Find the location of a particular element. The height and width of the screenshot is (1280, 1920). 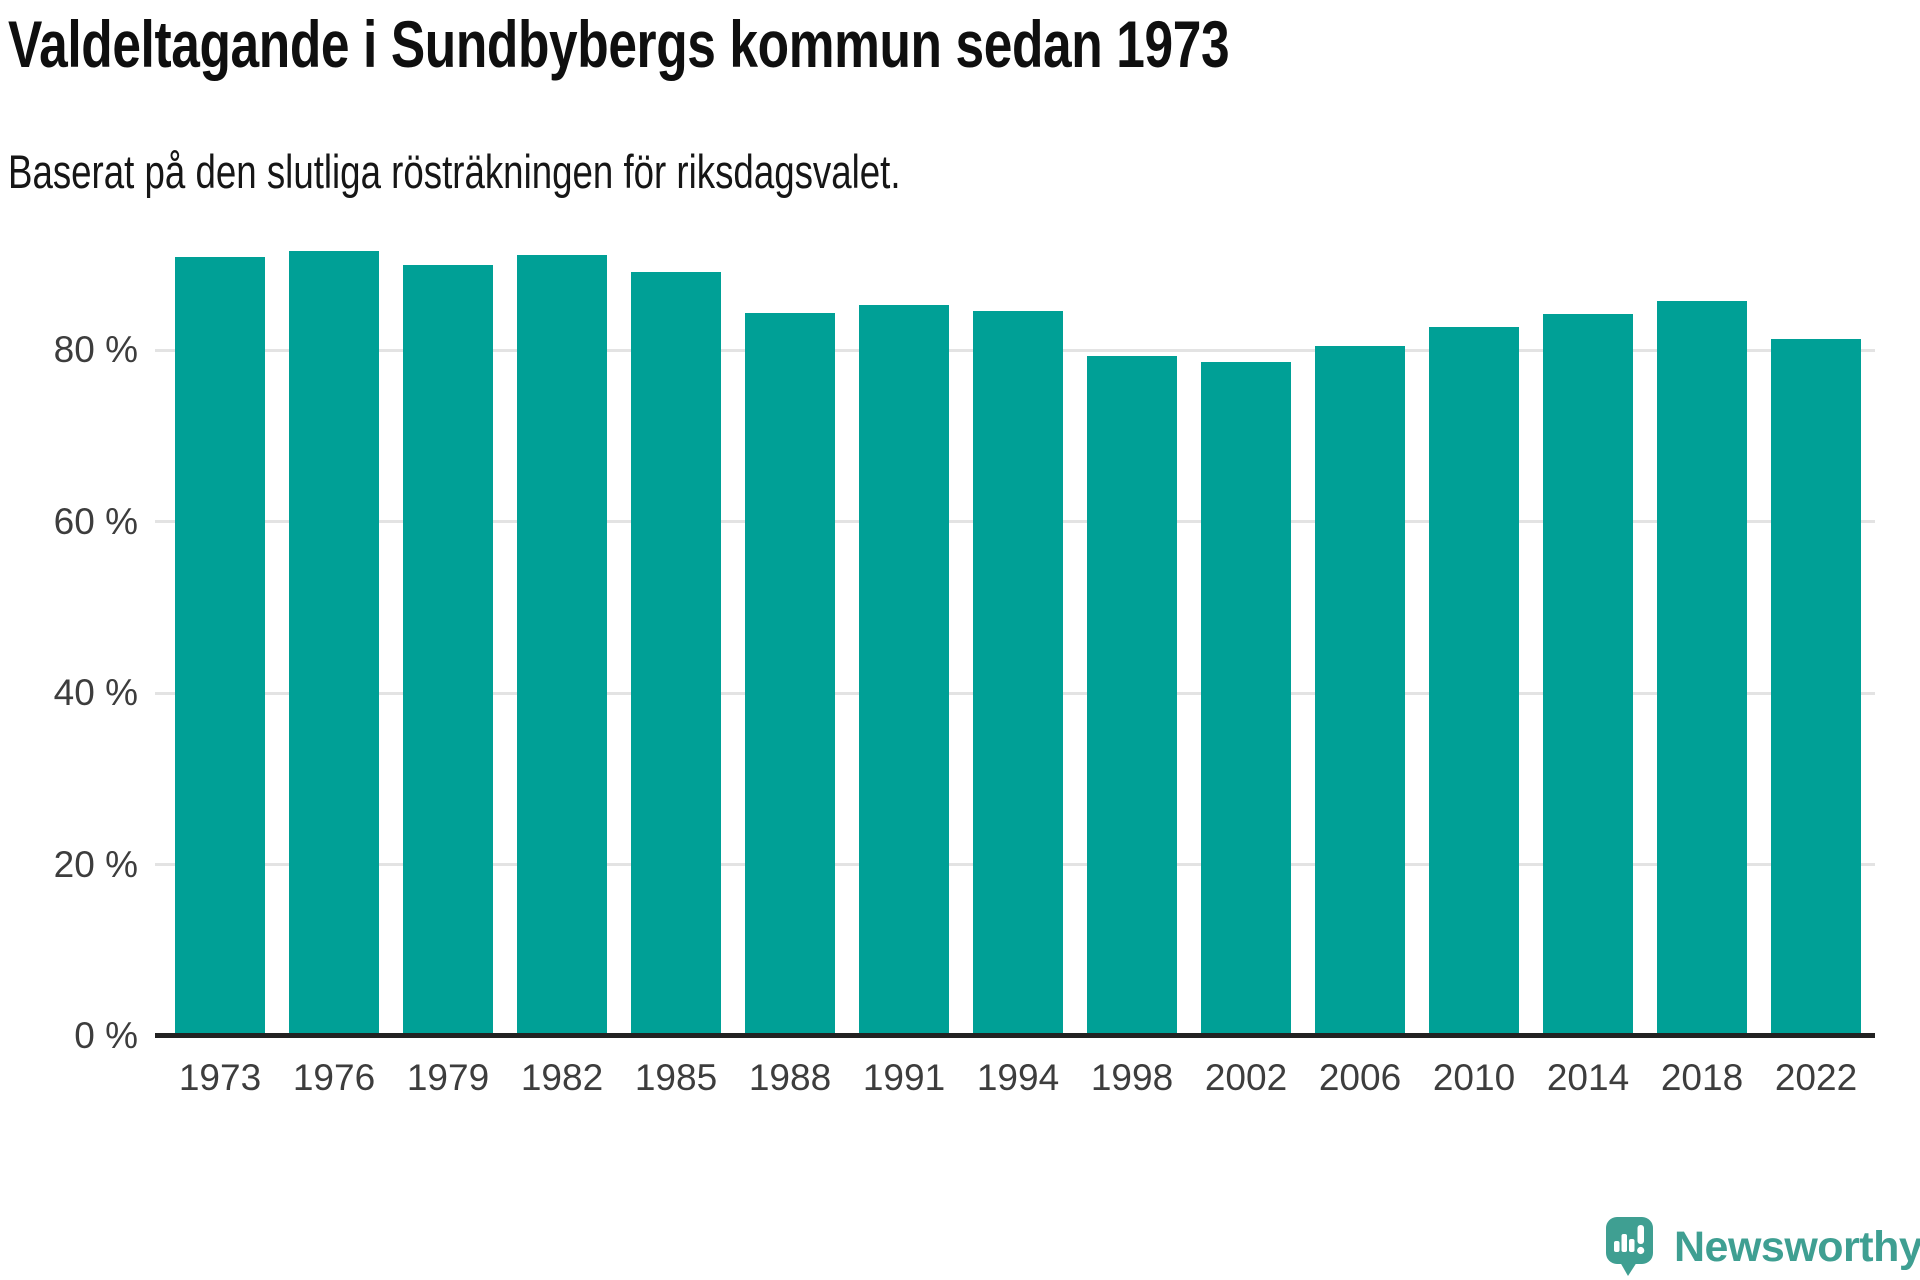

bar-cell-2006 is located at coordinates (1360, 638).